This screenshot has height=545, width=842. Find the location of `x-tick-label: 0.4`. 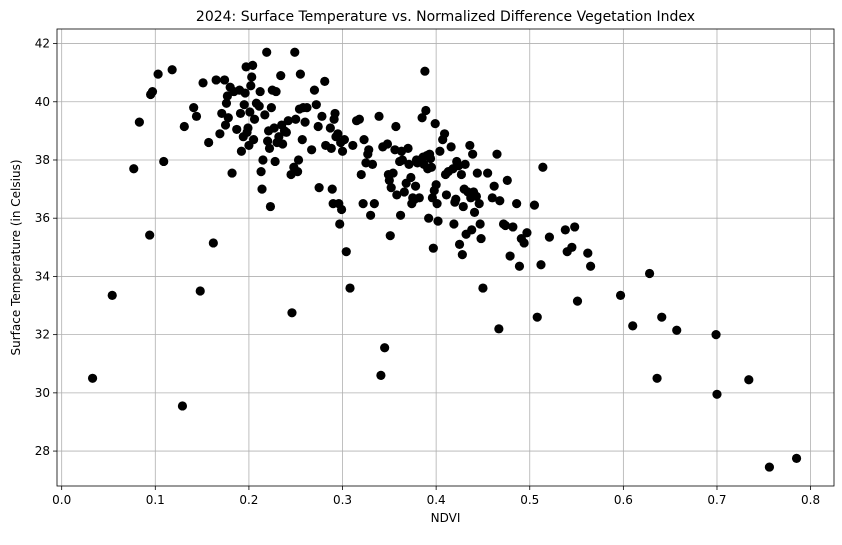

x-tick-label: 0.4 is located at coordinates (436, 500).